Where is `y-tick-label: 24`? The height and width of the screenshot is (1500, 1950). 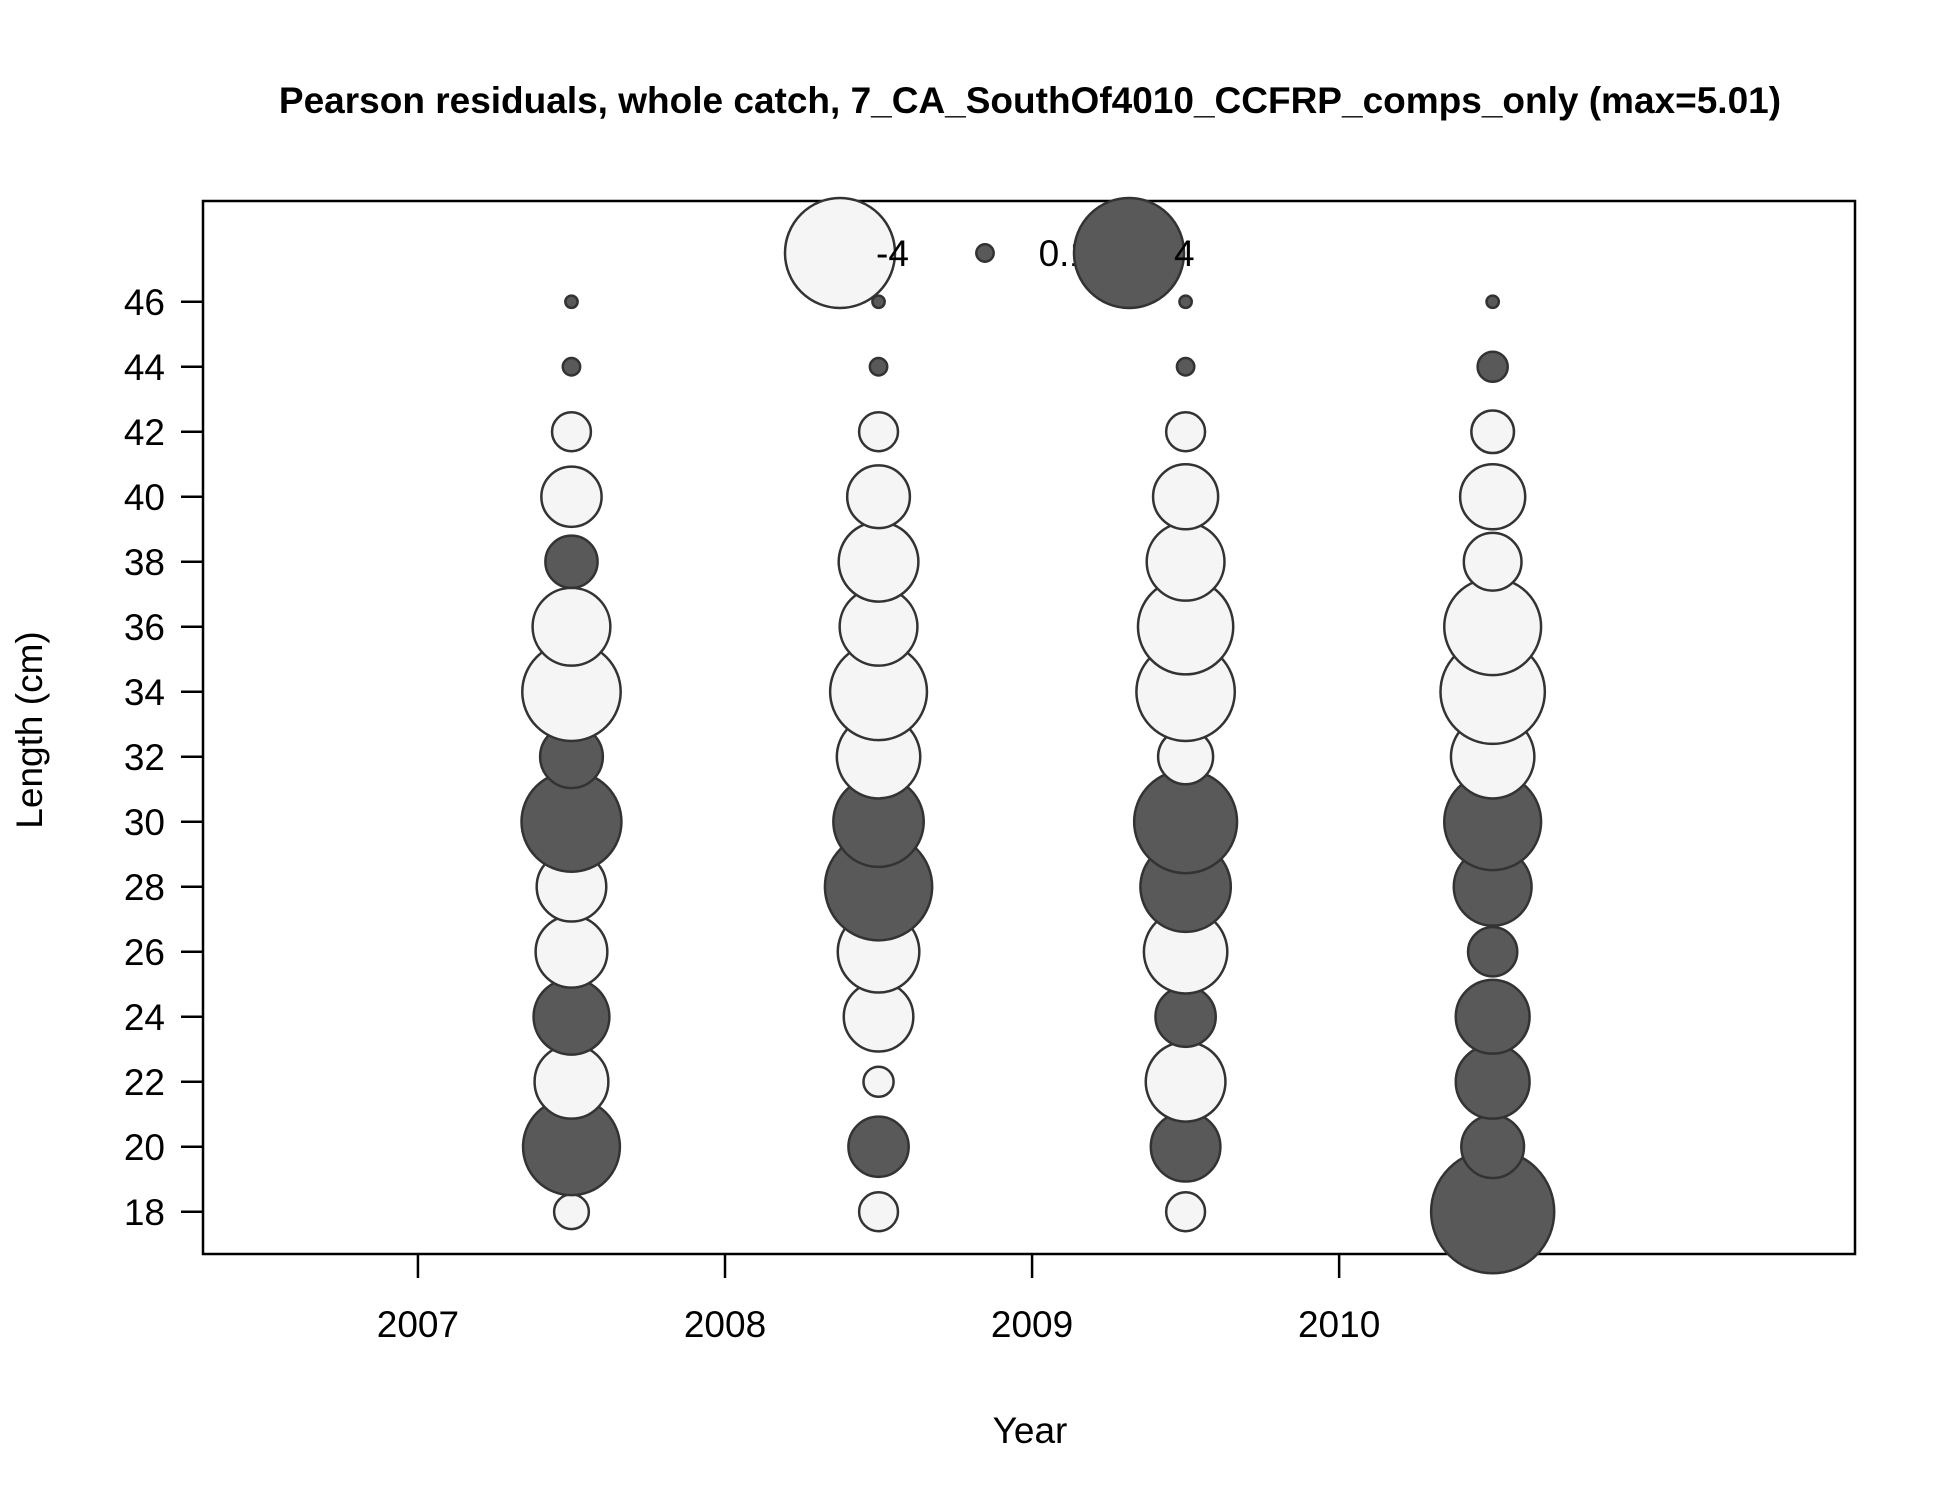
y-tick-label: 24 is located at coordinates (144, 1017).